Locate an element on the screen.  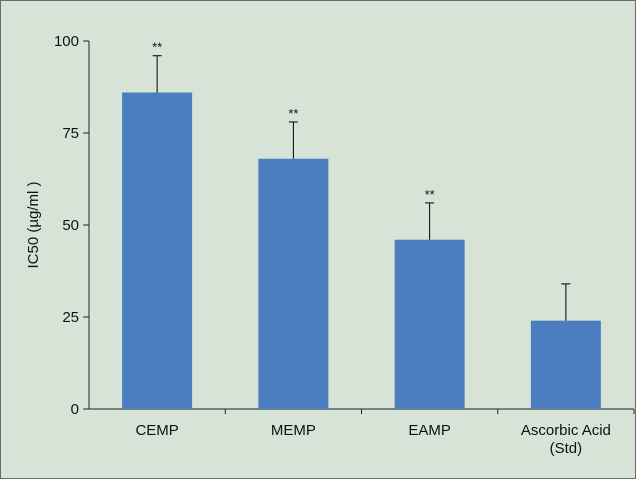
y-tick-label: 50 is located at coordinates (70, 225).